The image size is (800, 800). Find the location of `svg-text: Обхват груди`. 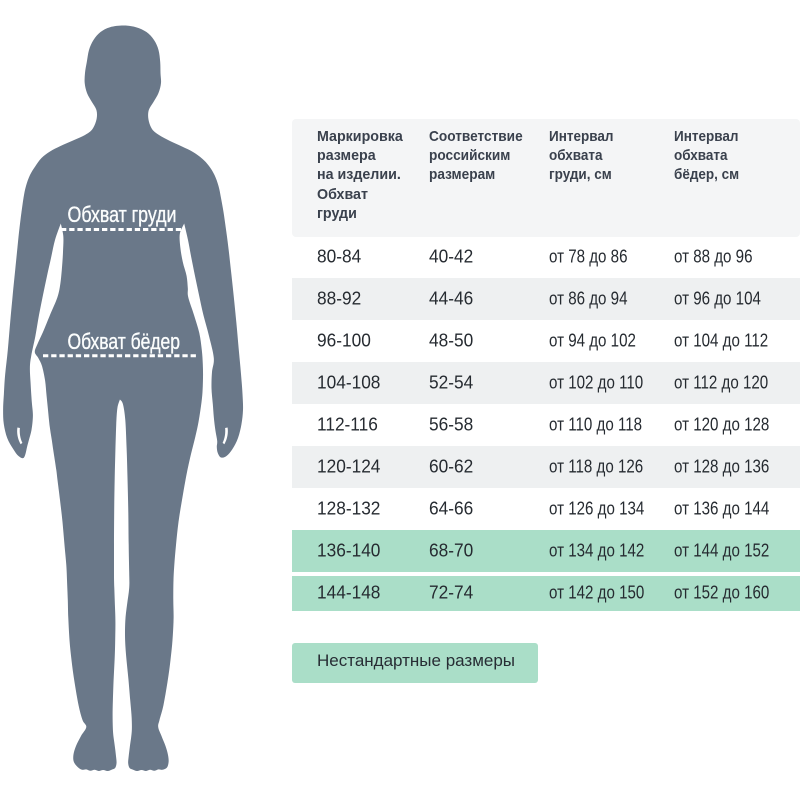

svg-text: Обхват груди is located at coordinates (122, 214).